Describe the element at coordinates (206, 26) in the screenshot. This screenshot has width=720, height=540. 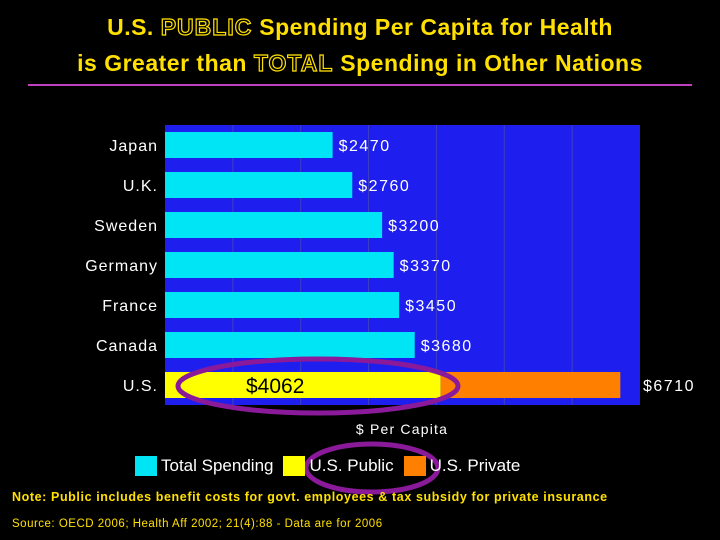
I see `title-emphasis-public: PUBLIC` at that location.